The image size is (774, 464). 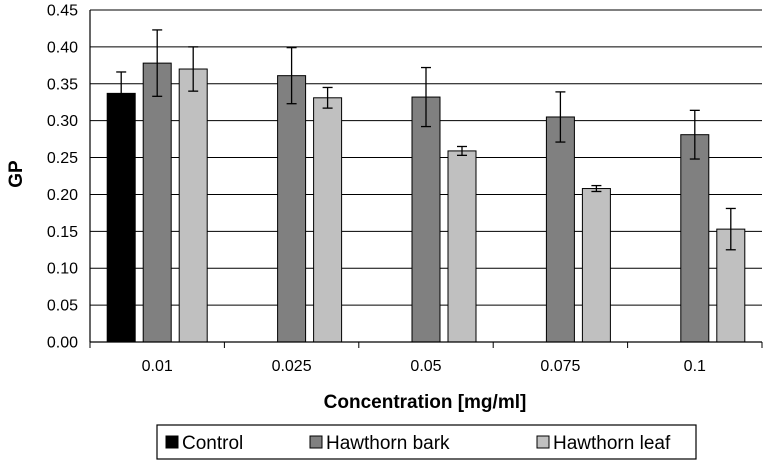 I want to click on y-tick-label: 0.30, so click(x=62, y=121).